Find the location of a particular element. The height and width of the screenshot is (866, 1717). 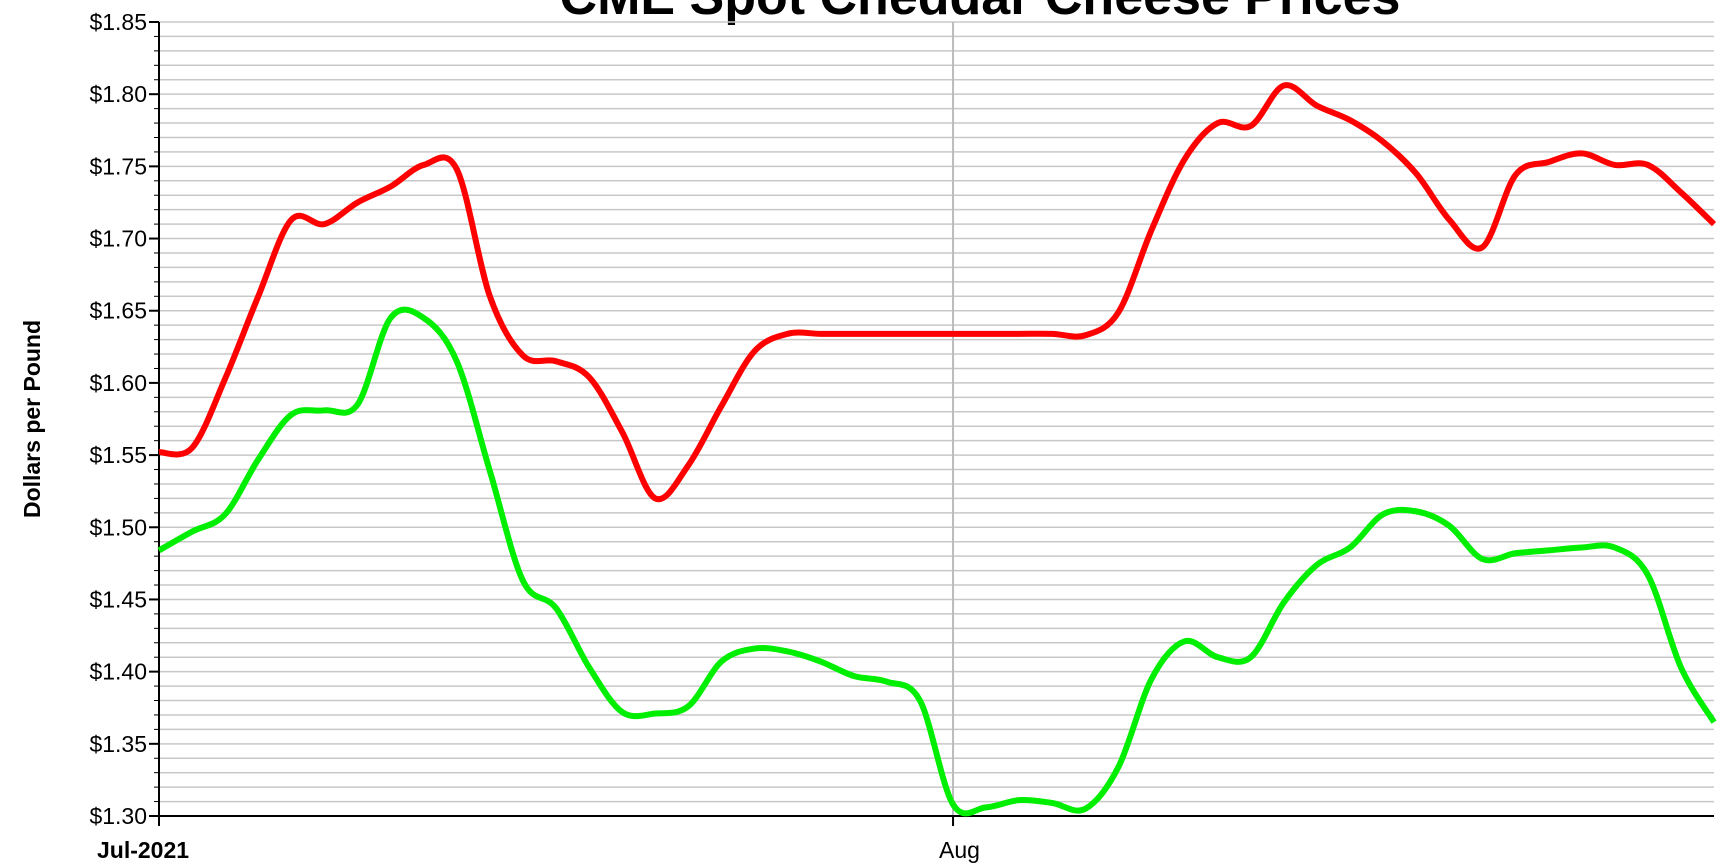

x-tick-label: Jul-2021 is located at coordinates (143, 850).